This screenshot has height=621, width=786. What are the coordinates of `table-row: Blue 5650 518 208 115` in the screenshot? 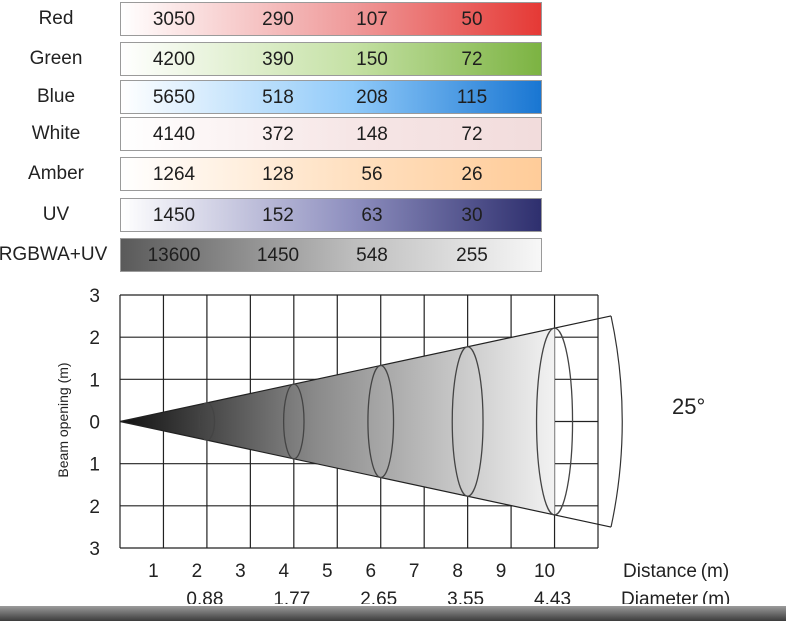 It's located at (280, 97).